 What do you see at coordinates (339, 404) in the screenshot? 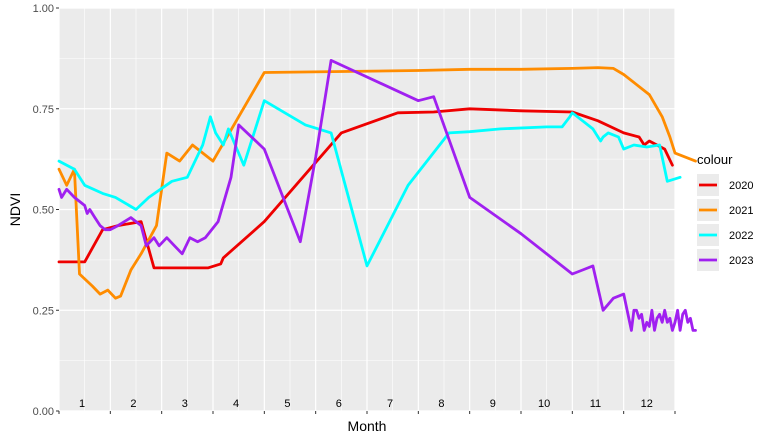
I see `x-tick-label: 6` at bounding box center [339, 404].